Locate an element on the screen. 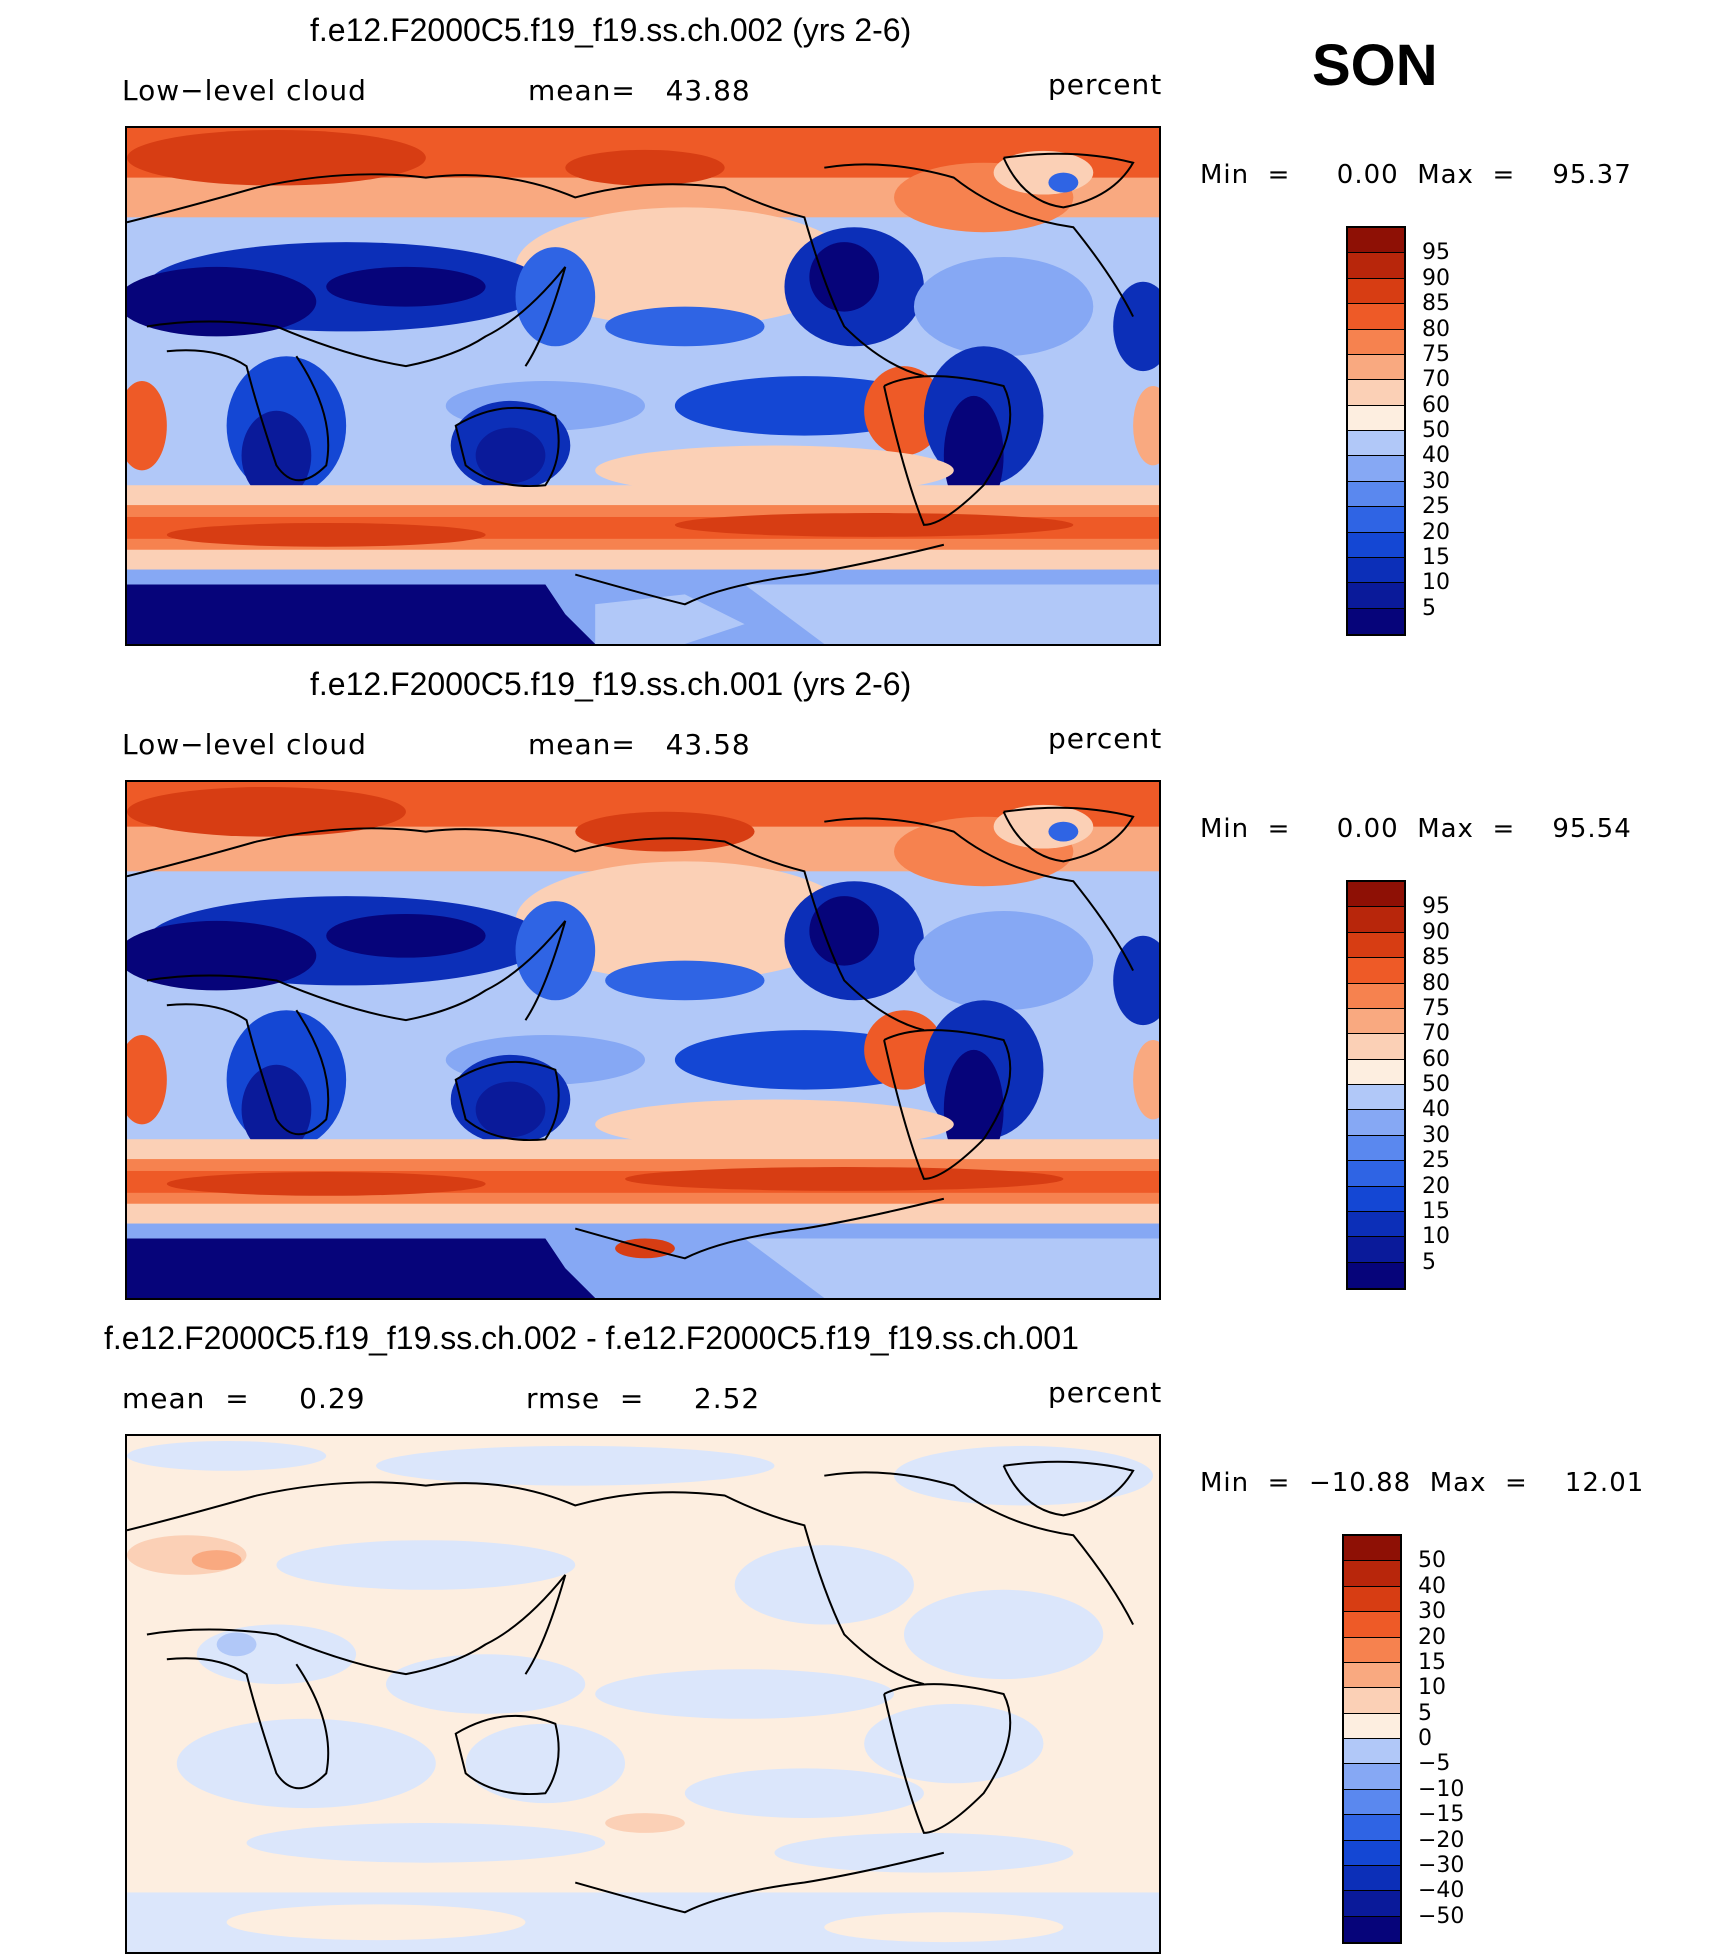 The width and height of the screenshot is (1710, 1958). panel-3-minmax: Min = −10.88 Max = 12.01 is located at coordinates (1422, 1483).